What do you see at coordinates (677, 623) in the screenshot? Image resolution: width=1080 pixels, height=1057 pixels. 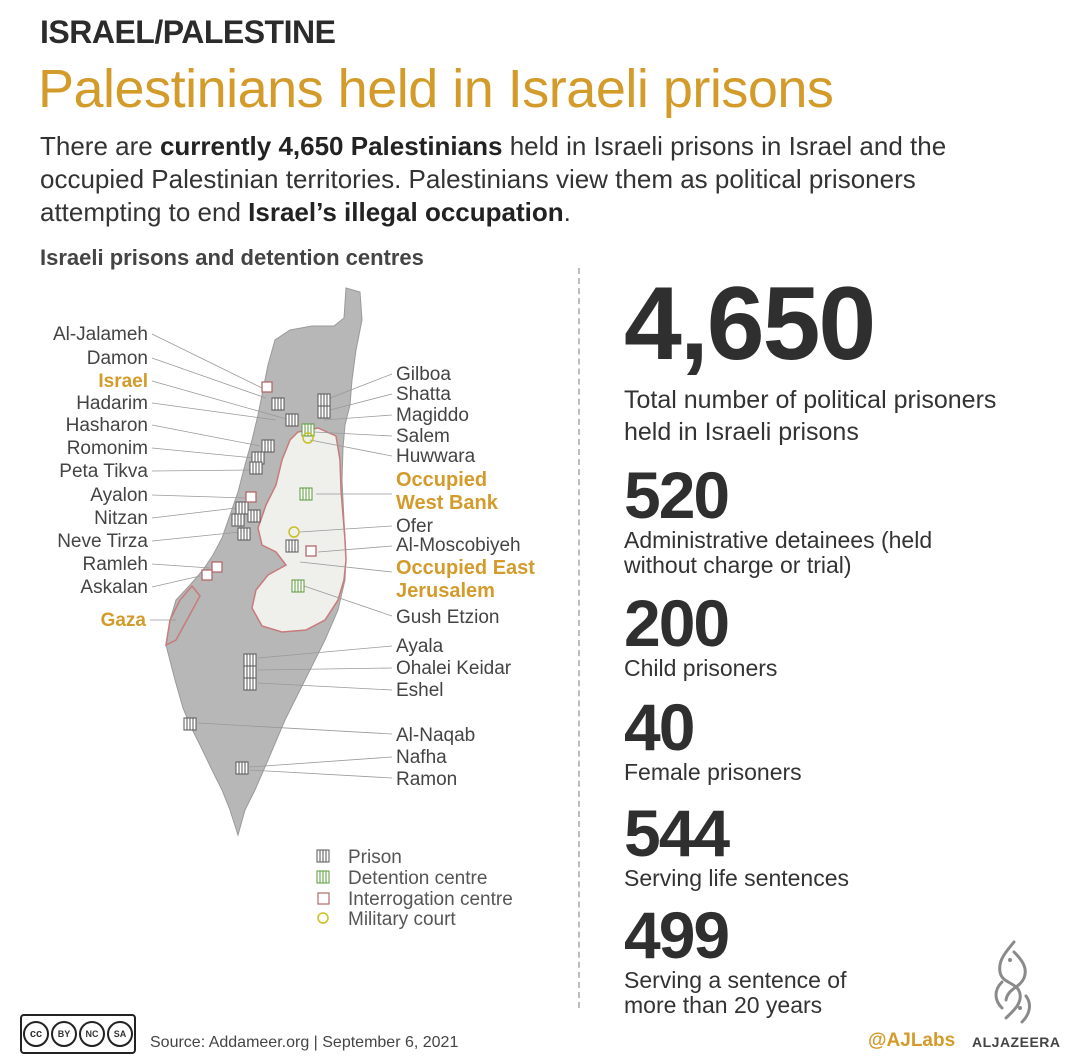 I see `stat-value: 200` at bounding box center [677, 623].